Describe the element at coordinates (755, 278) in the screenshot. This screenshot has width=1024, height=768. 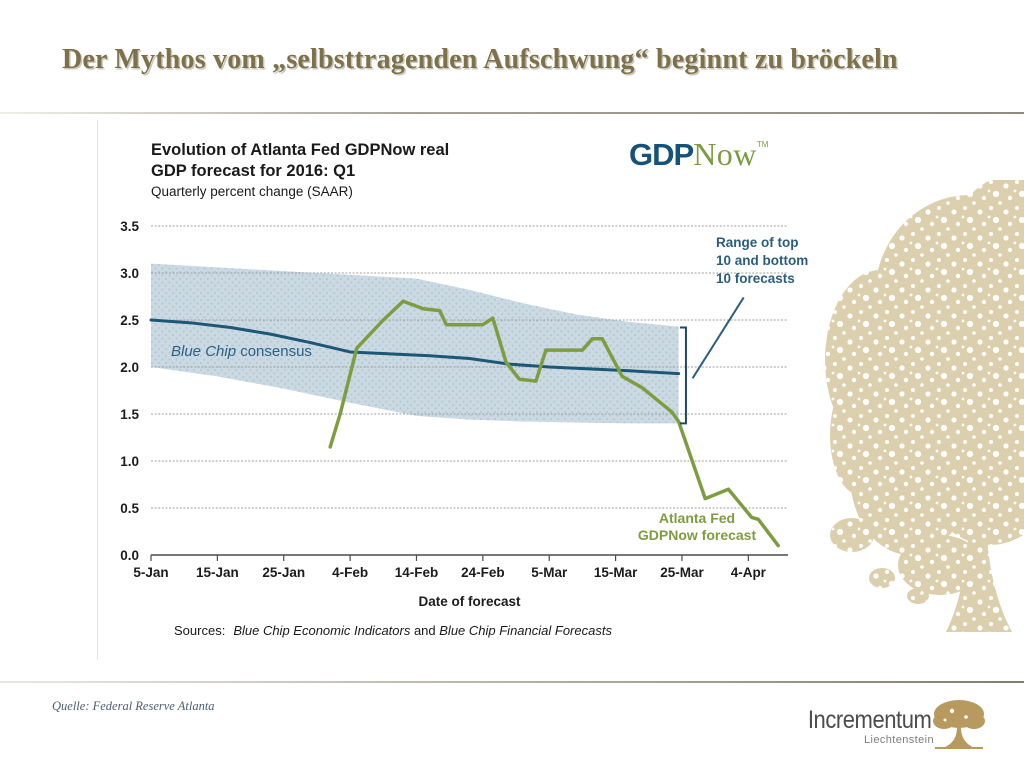
I see `range-label-line3: 10 forecasts` at that location.